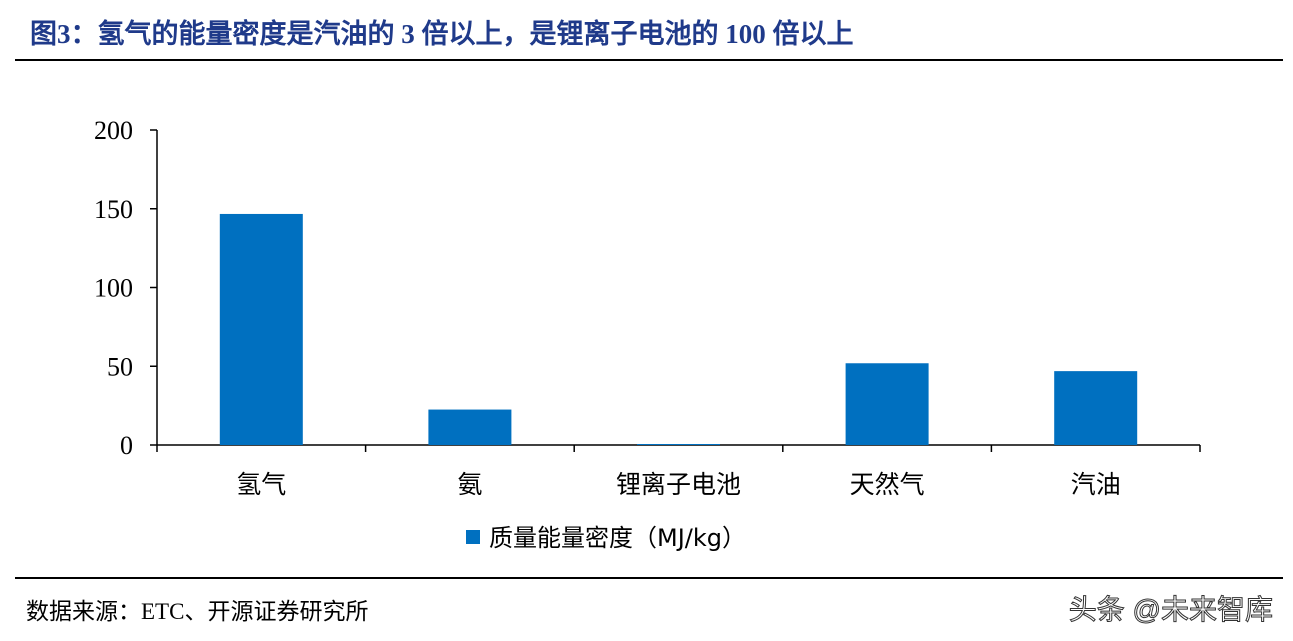 The width and height of the screenshot is (1293, 641). What do you see at coordinates (442, 34) in the screenshot?
I see `chart-title: 图3：氢气的能量密度是汽油的 3 倍以上，是锂离子电池的 100 倍以上` at bounding box center [442, 34].